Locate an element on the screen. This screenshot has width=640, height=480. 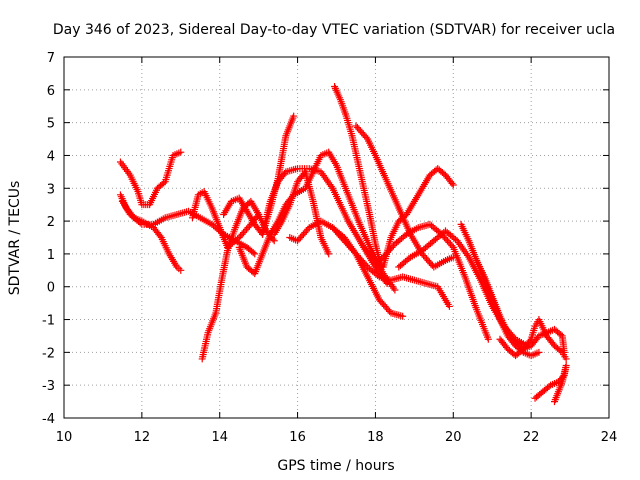
y-tick-label: 7 is located at coordinates (51, 58).